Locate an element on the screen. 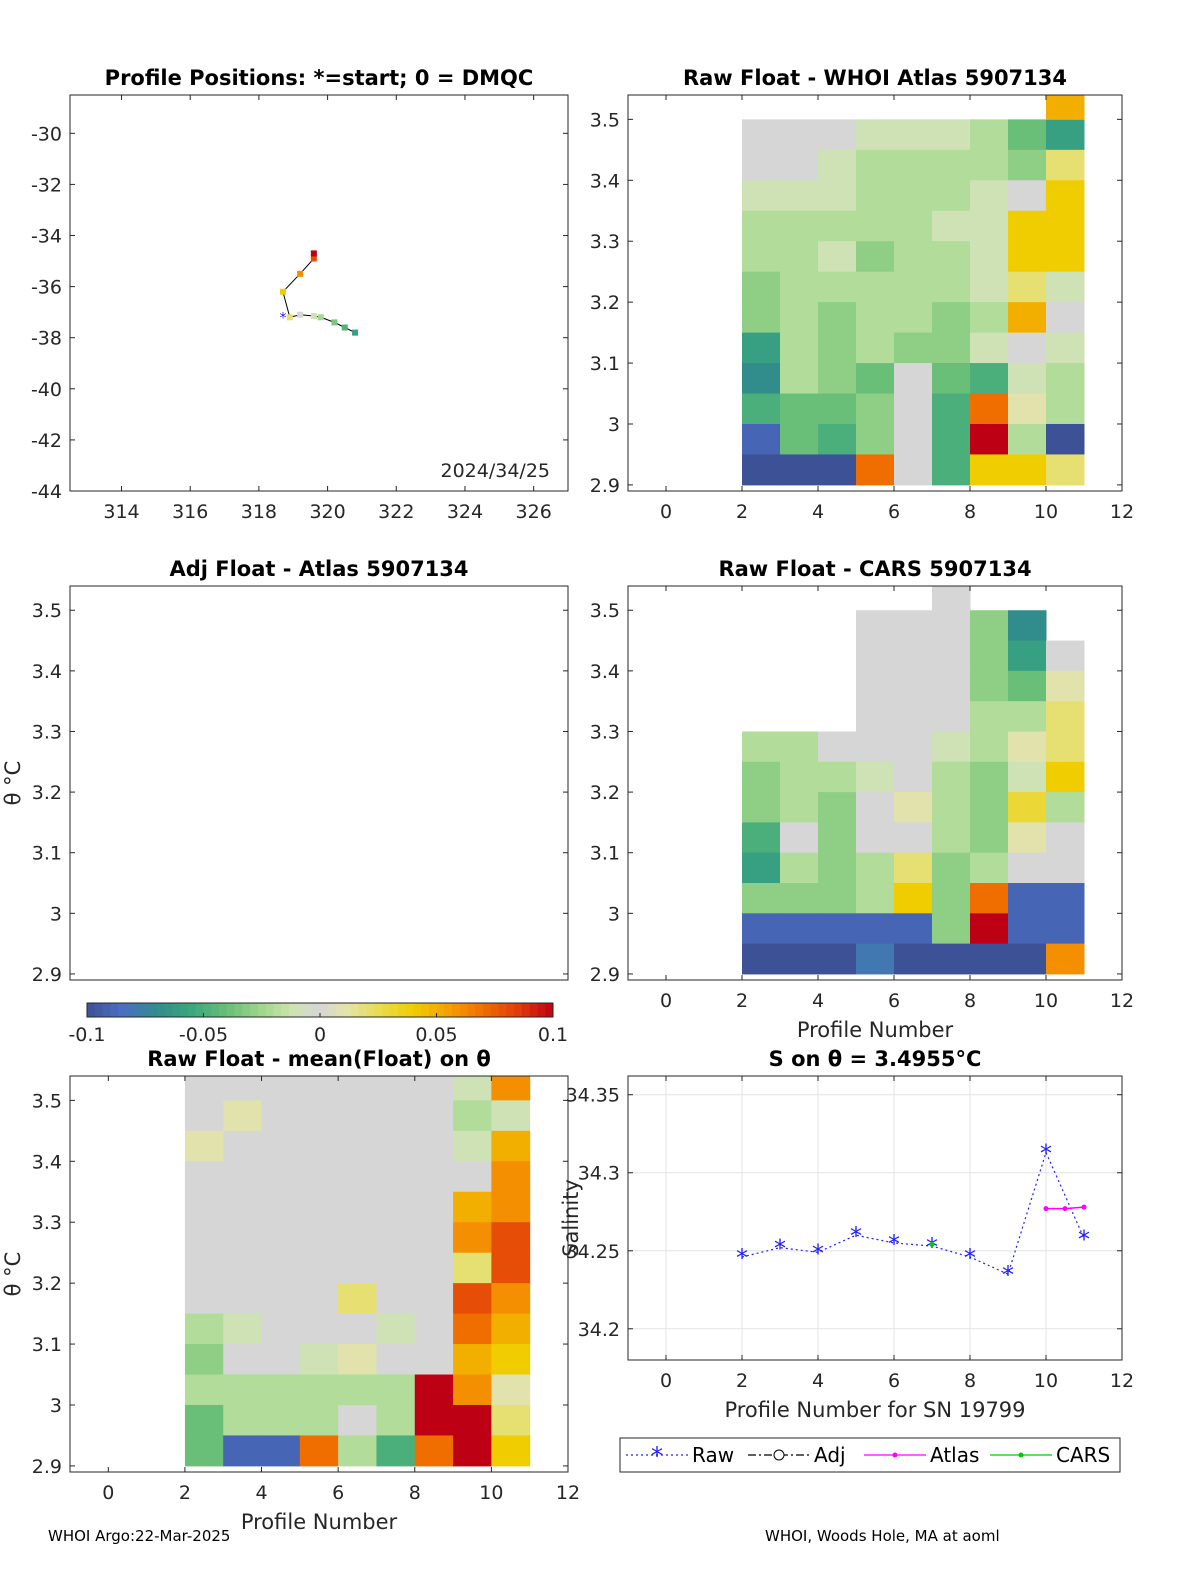  panel-title: Profile Positions: *=start; 0 = DMQC is located at coordinates (319, 78).